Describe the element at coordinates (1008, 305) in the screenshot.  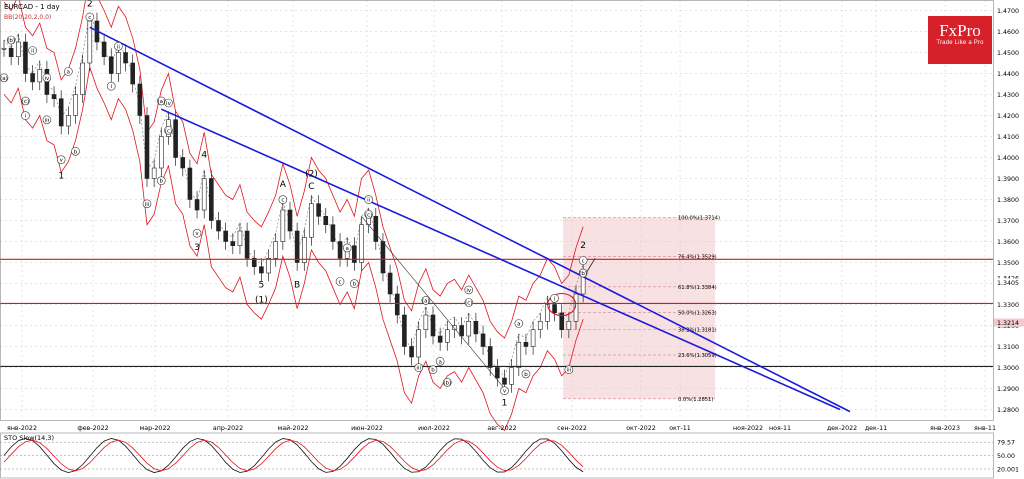
I see `y-tick-label: 1.3300` at that location.